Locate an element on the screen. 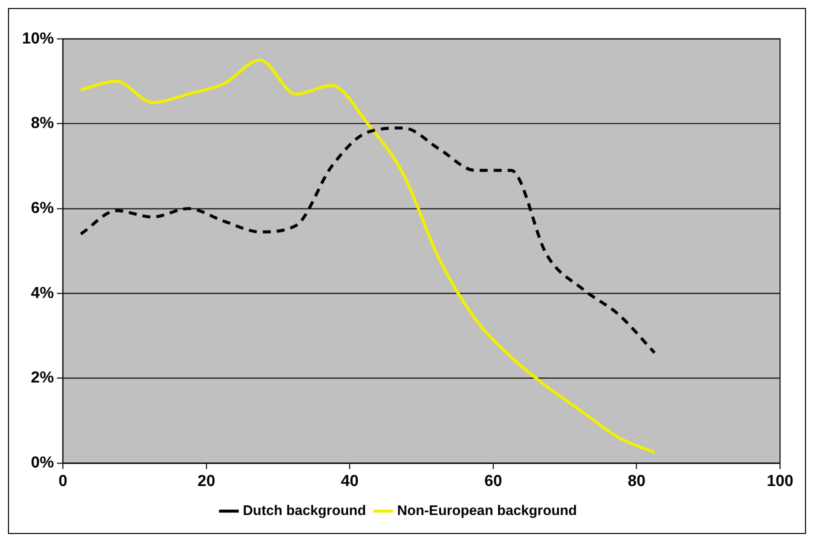 Image resolution: width=815 pixels, height=543 pixels. y-tick-label: 8% is located at coordinates (42, 123).